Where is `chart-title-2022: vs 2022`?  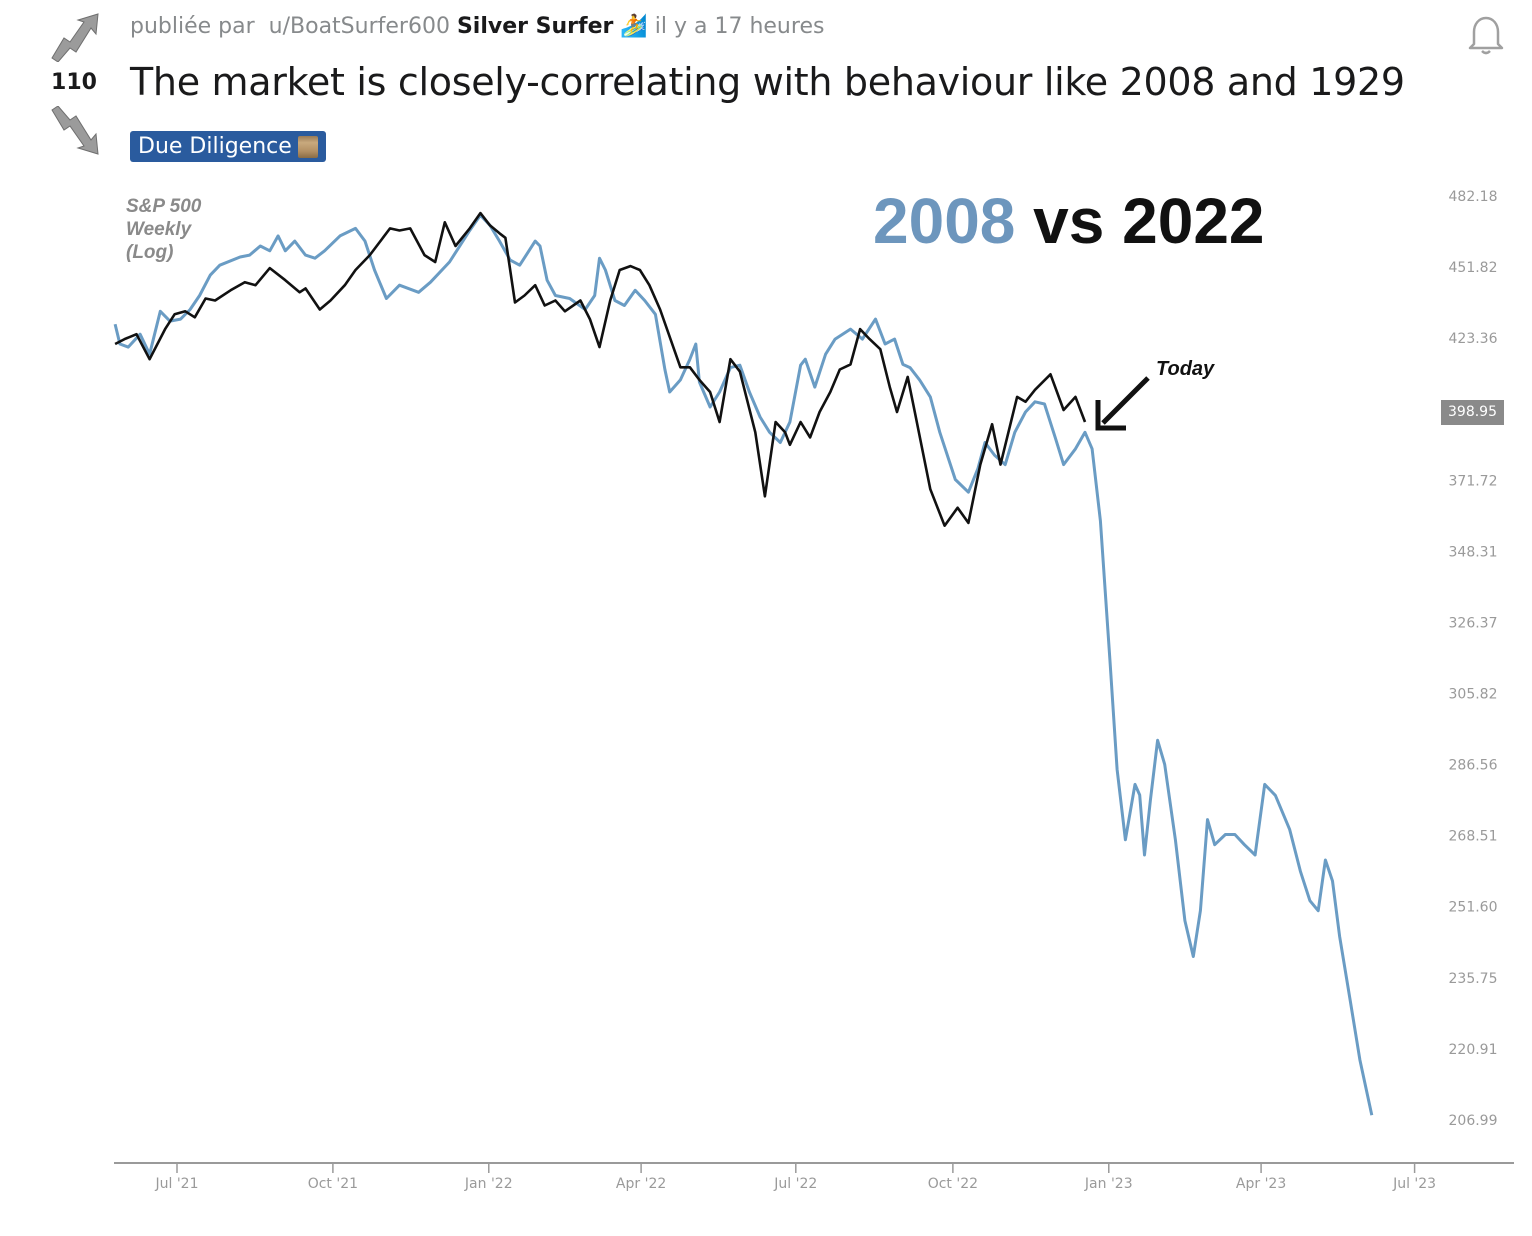
chart-title-2022: vs 2022 is located at coordinates (1149, 221).